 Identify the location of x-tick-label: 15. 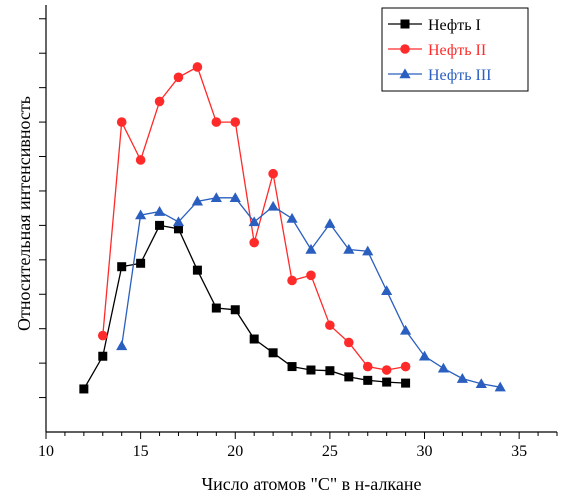
(141, 451).